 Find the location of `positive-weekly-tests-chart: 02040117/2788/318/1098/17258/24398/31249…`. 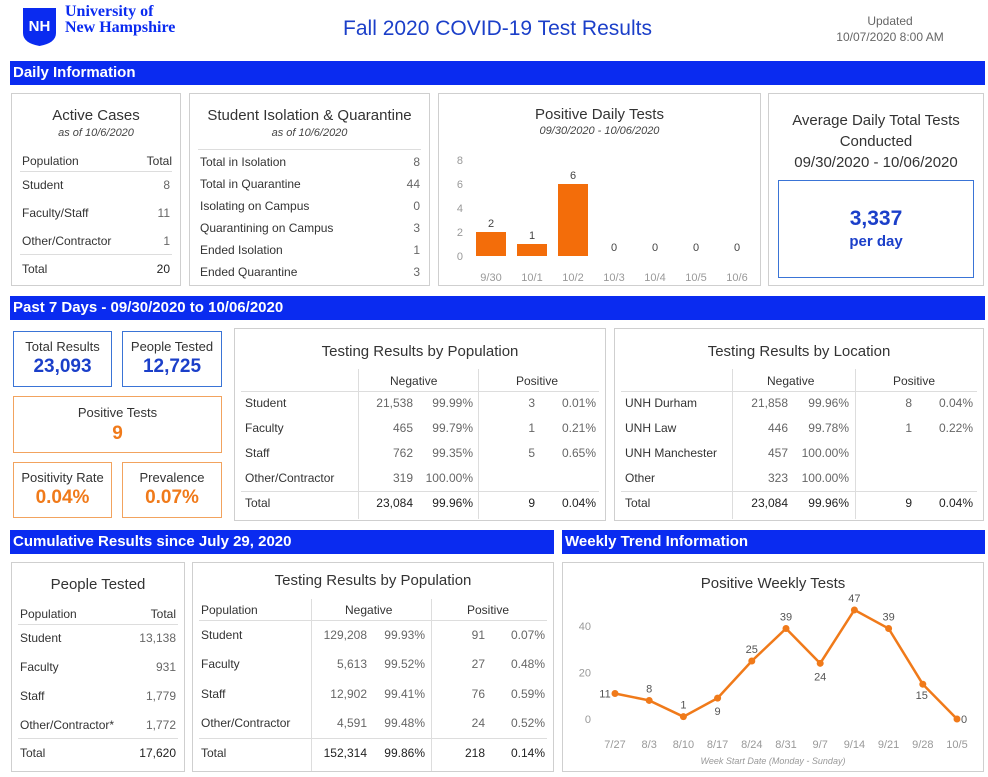

positive-weekly-tests-chart: 02040117/2788/318/1098/17258/24398/31249… is located at coordinates (773, 679).